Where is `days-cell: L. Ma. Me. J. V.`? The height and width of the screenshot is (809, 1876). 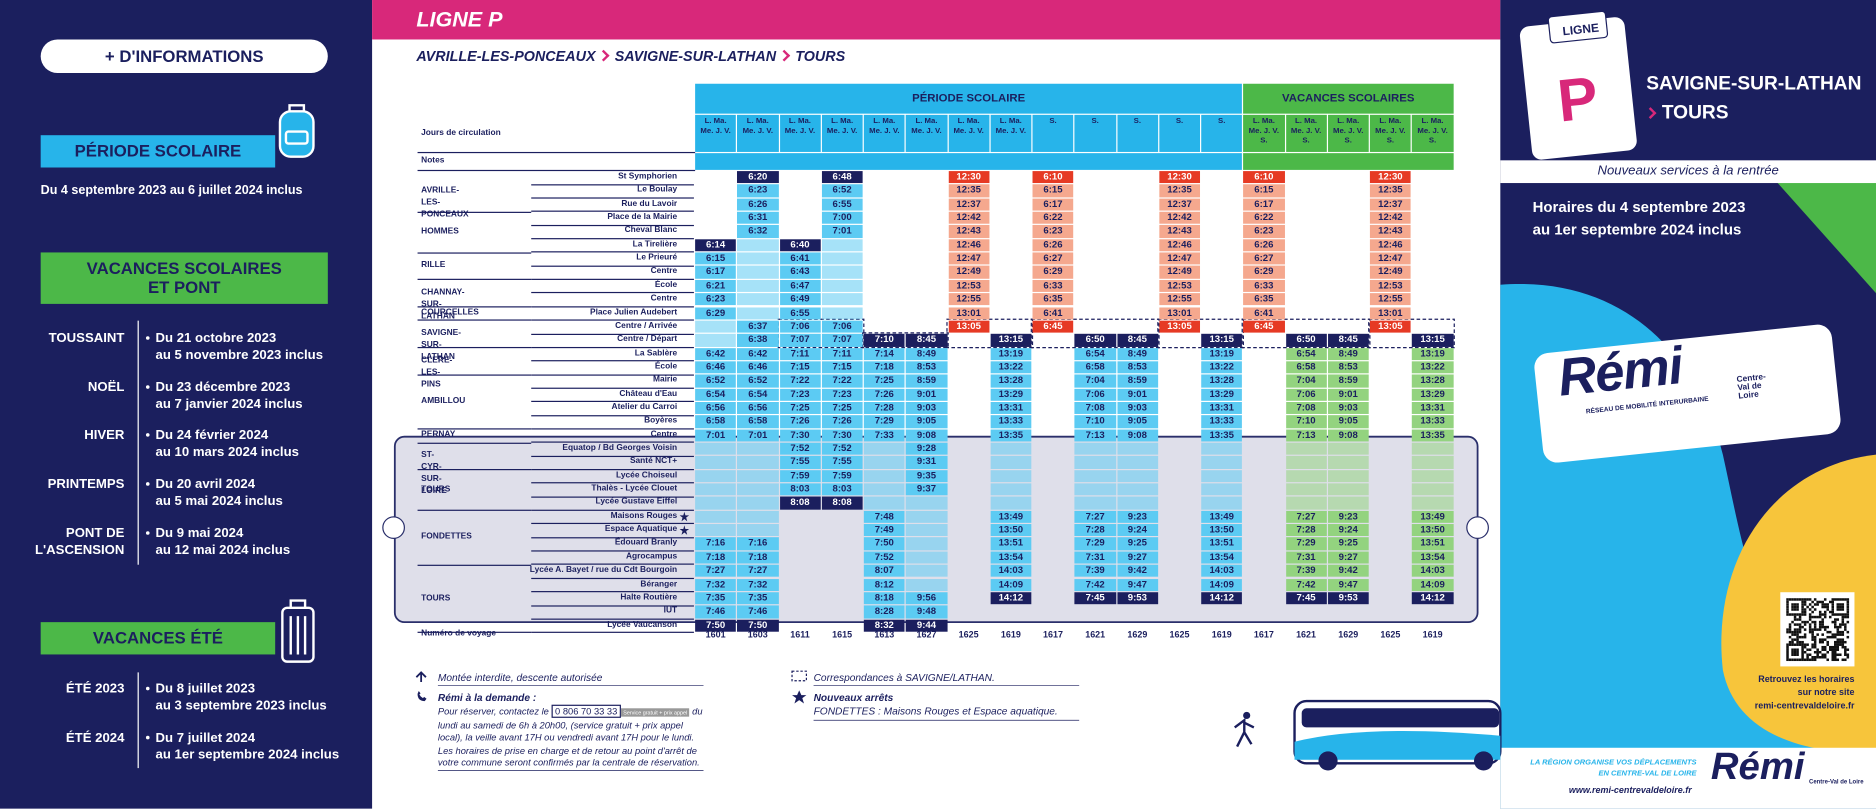
days-cell: L. Ma. Me. J. V. is located at coordinates (926, 133).